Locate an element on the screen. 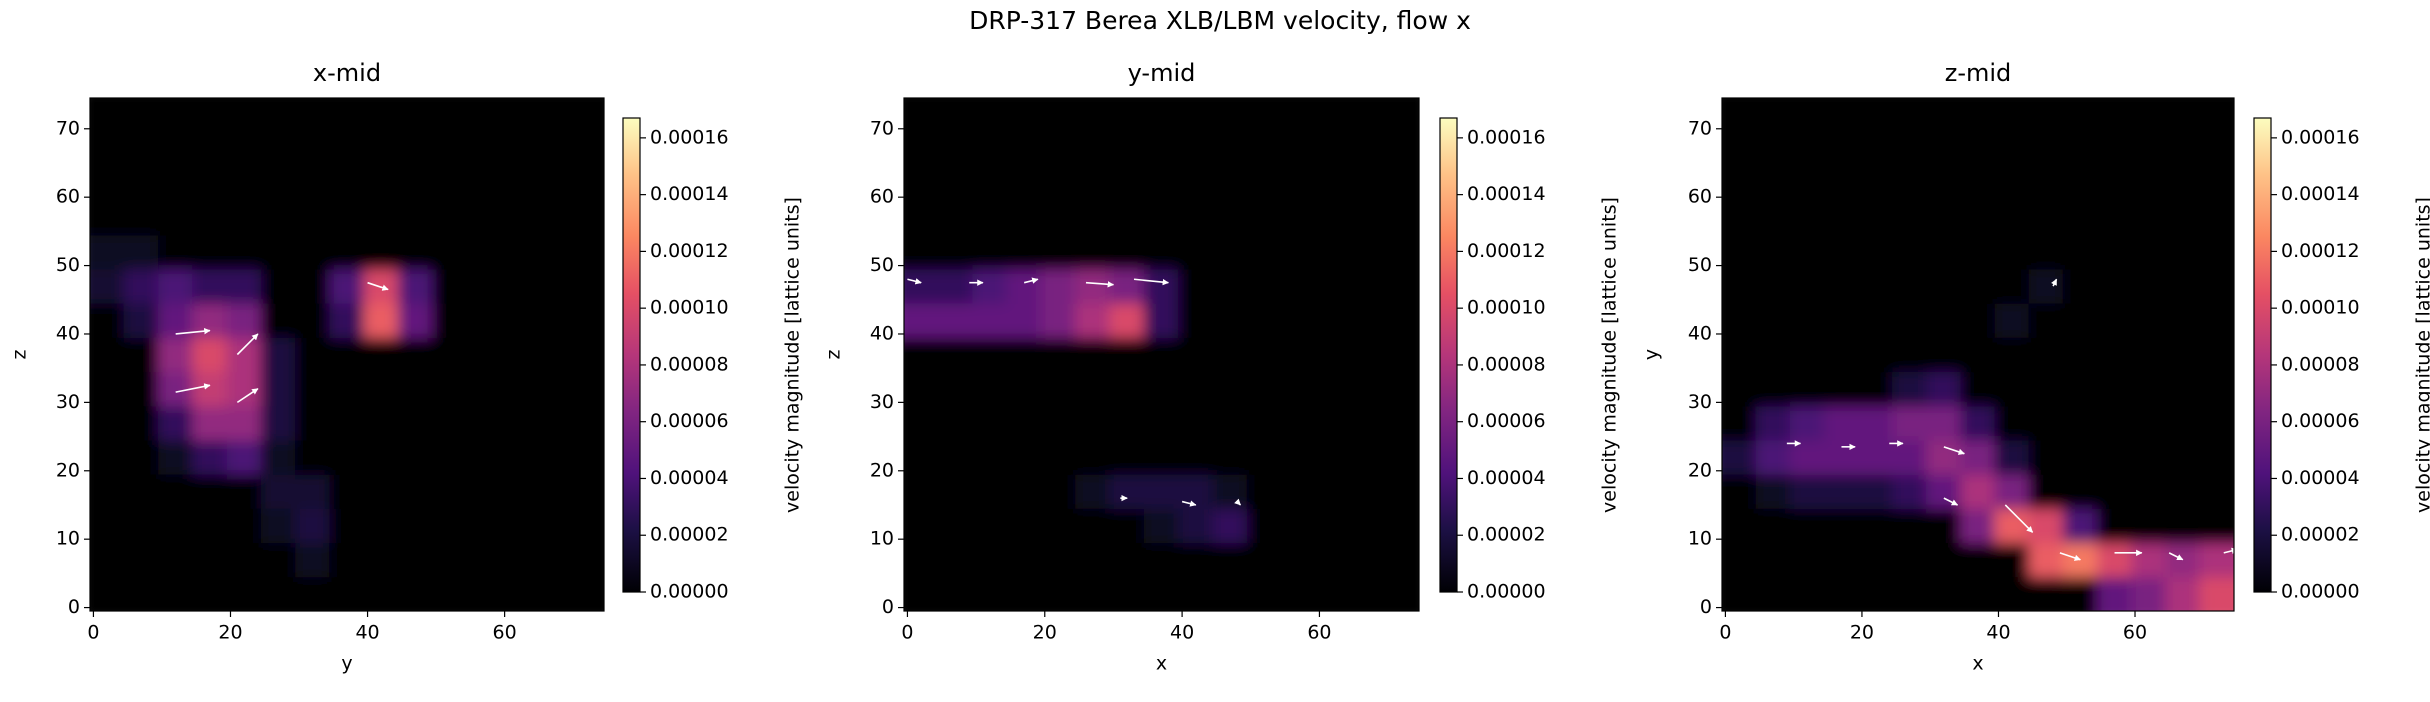  colorbar-tick-label: 0.00012 is located at coordinates (689, 251).